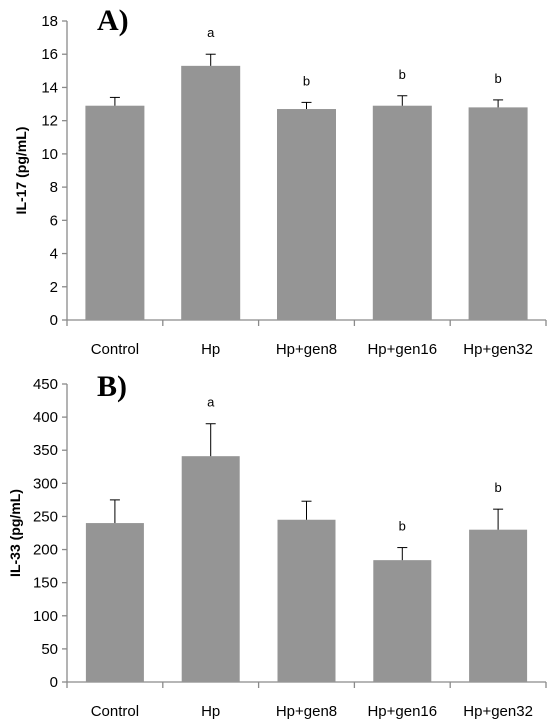 This screenshot has width=550, height=722. What do you see at coordinates (49, 121) in the screenshot?
I see `y-tick-label: 12` at bounding box center [49, 121].